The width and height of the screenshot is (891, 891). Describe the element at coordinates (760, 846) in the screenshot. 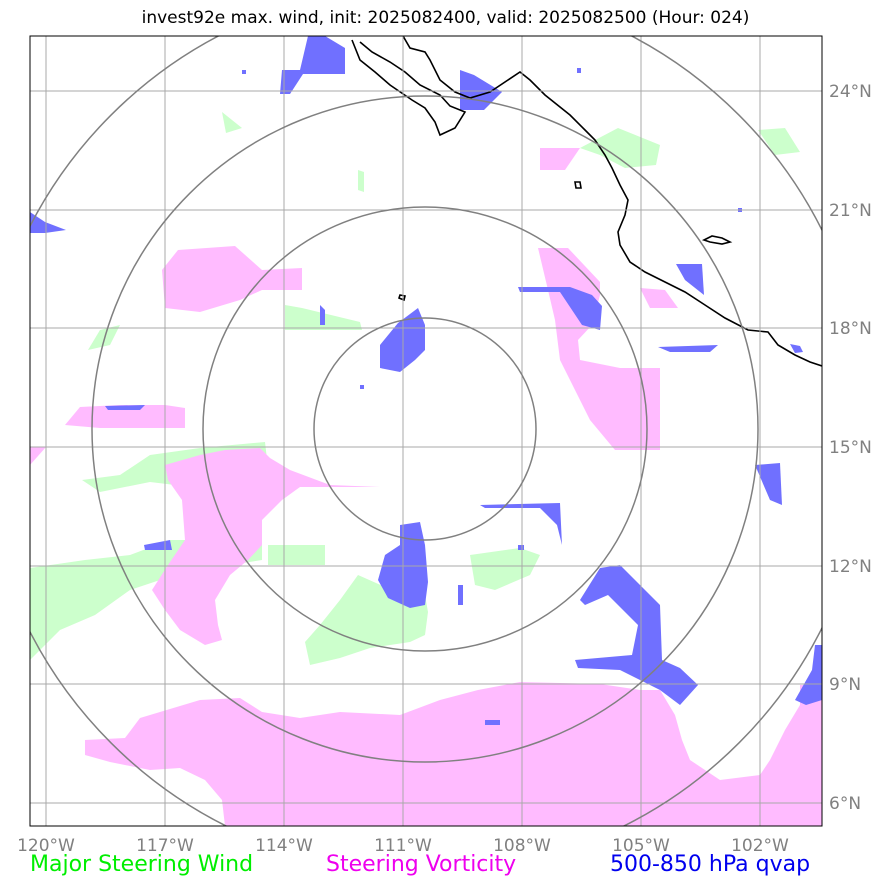

I see `lon-tick-label: 102°W` at that location.